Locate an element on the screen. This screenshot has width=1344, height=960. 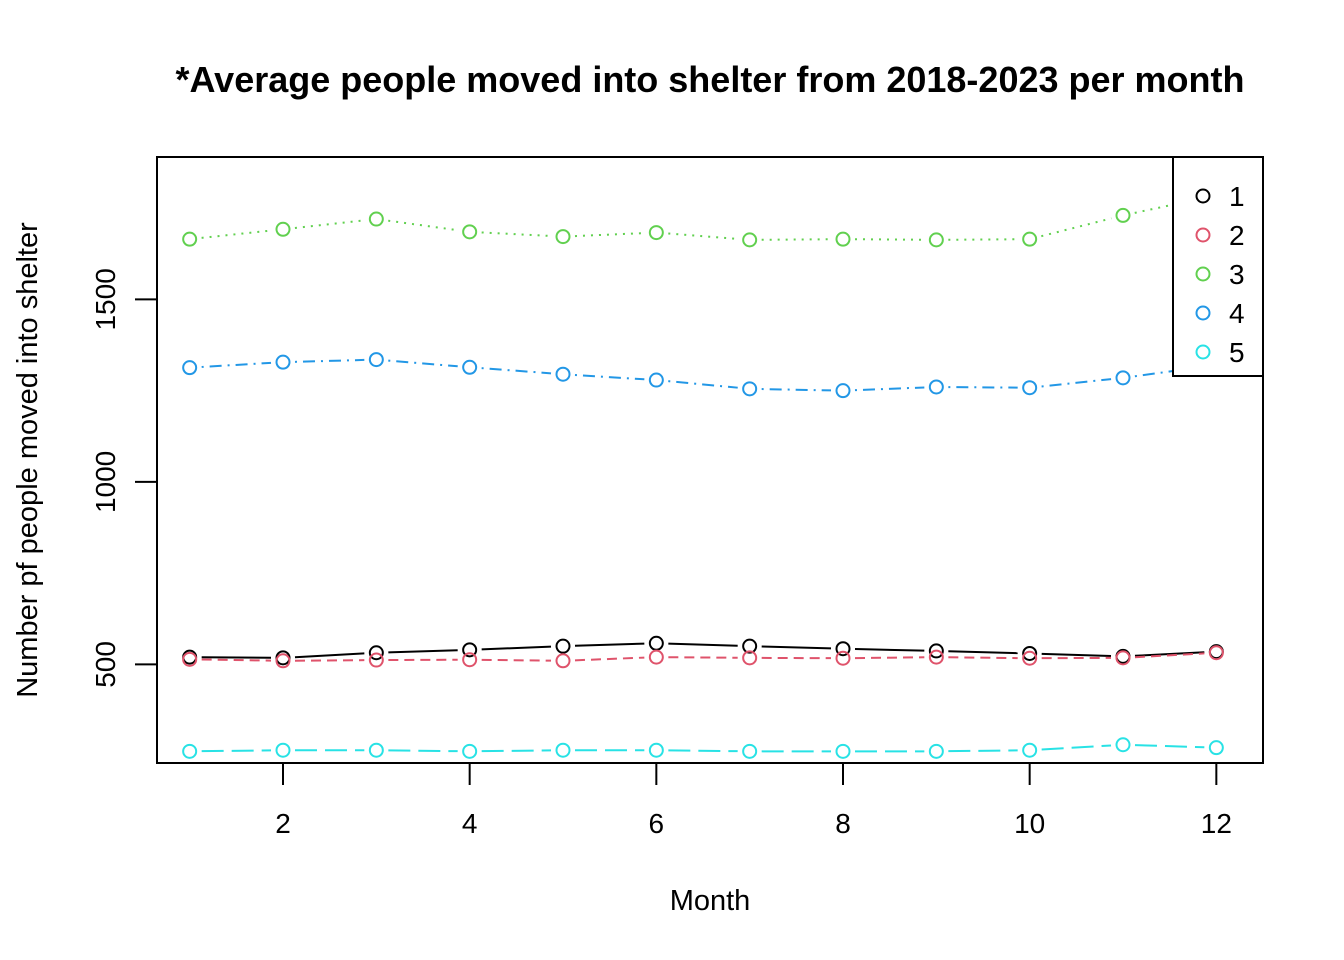
x-axis: 2 4 6 8 10 12 is located at coordinates (753, 800).